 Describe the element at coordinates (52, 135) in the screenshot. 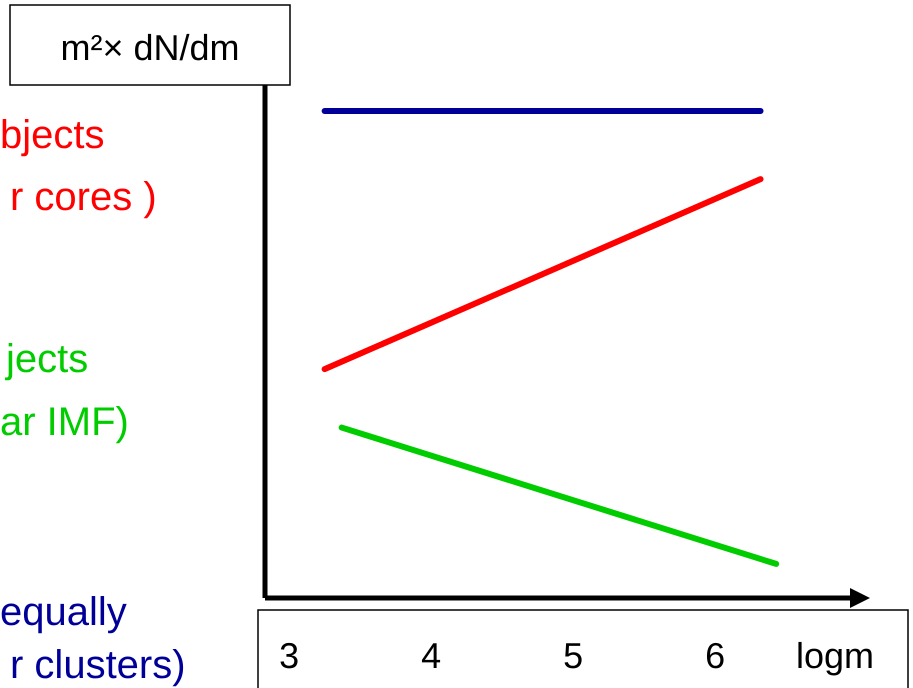

I see `text: bjects` at that location.